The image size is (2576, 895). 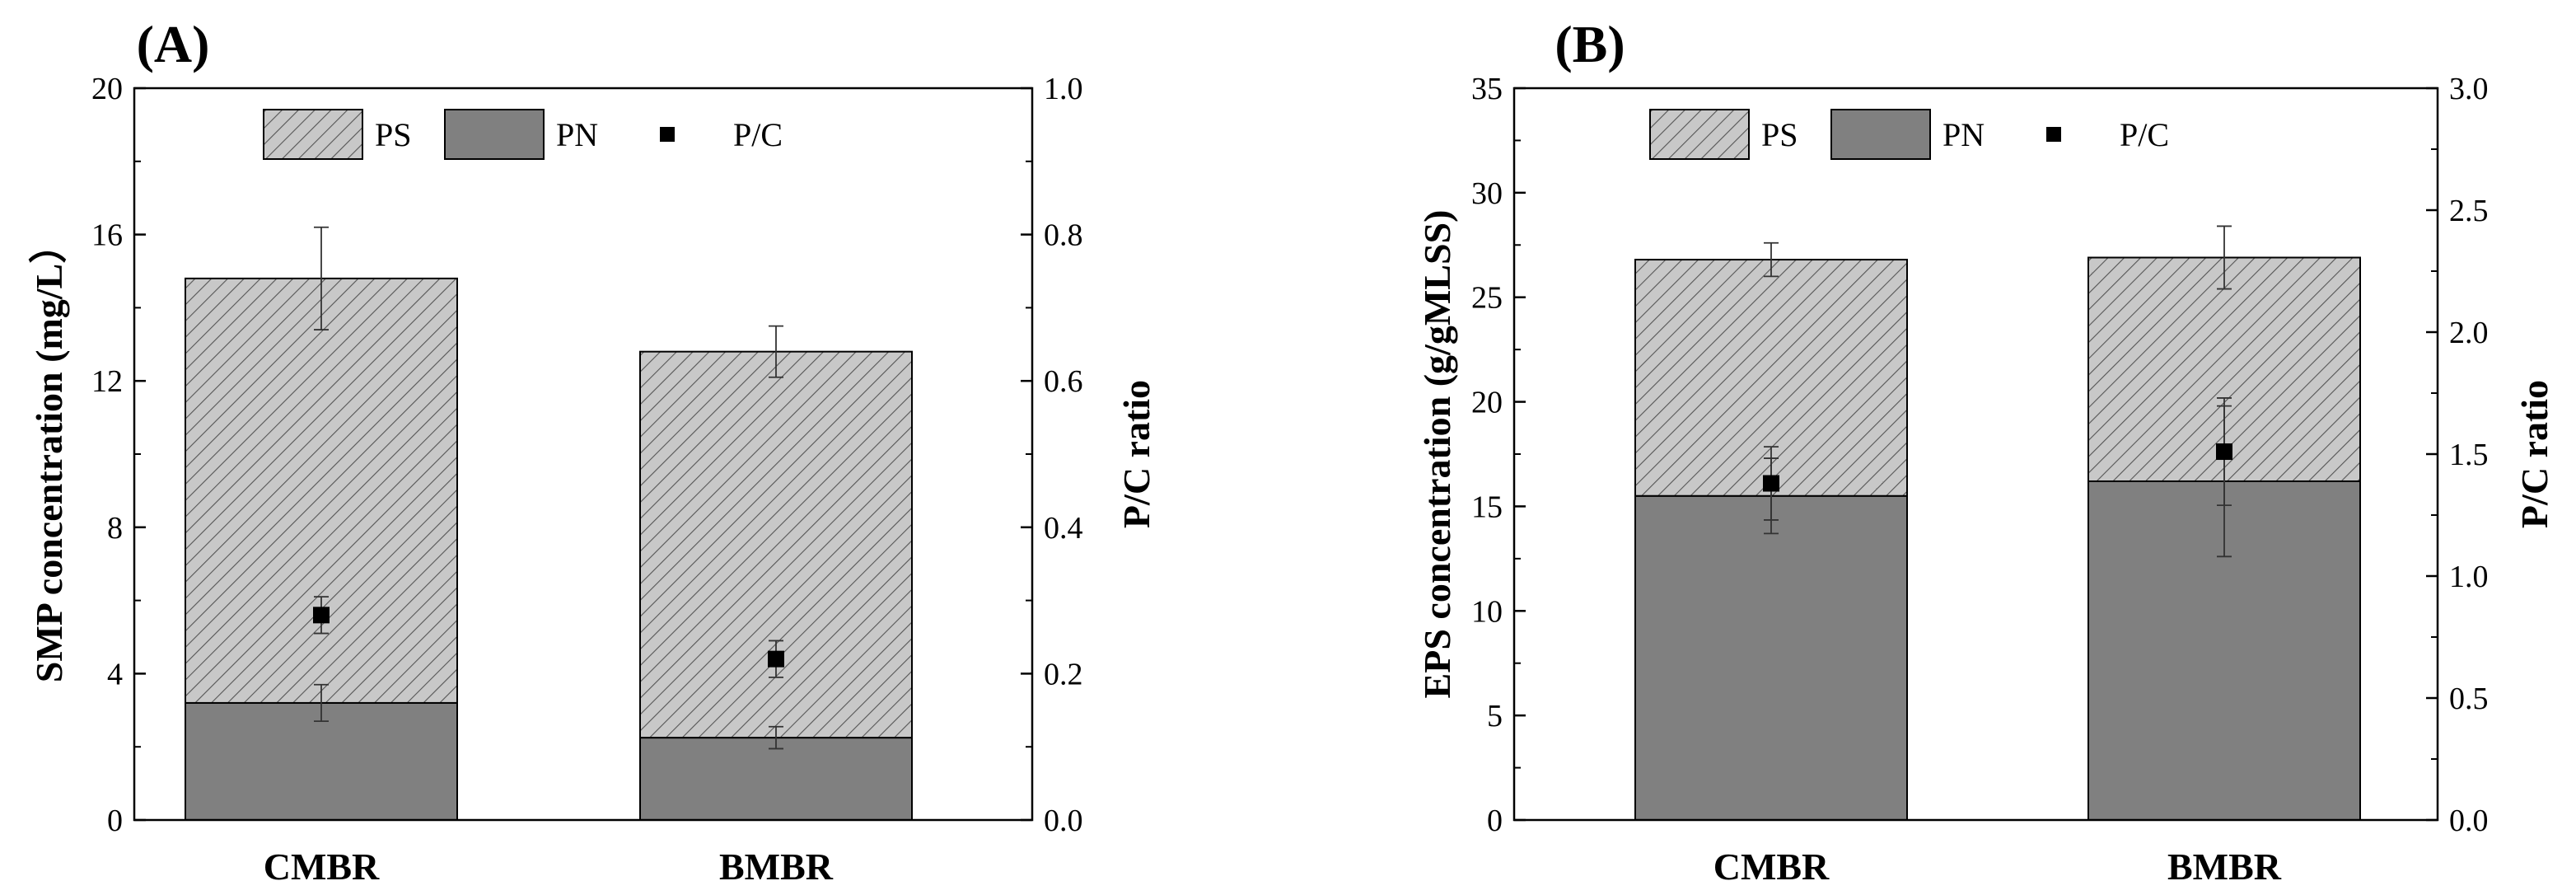 I want to click on y-tick-label: 4, so click(x=115, y=674).